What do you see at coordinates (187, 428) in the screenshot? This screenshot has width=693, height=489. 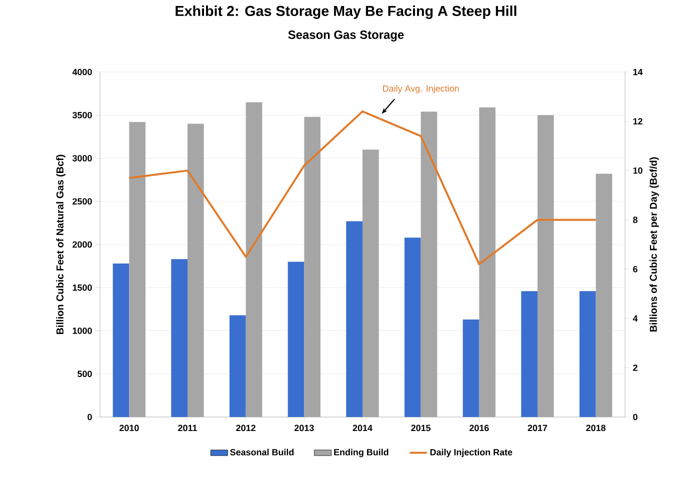 I see `x-tick-label: 2011` at bounding box center [187, 428].